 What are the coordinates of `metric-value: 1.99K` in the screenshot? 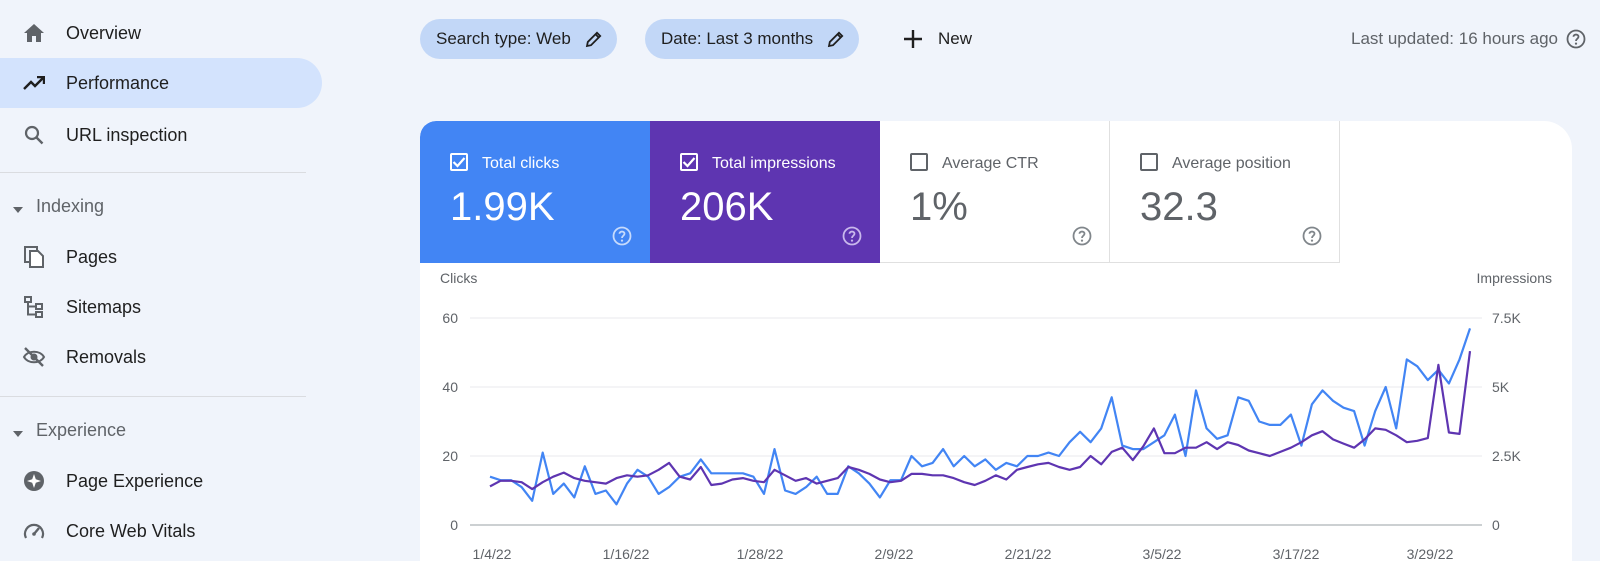 It's located at (502, 207).